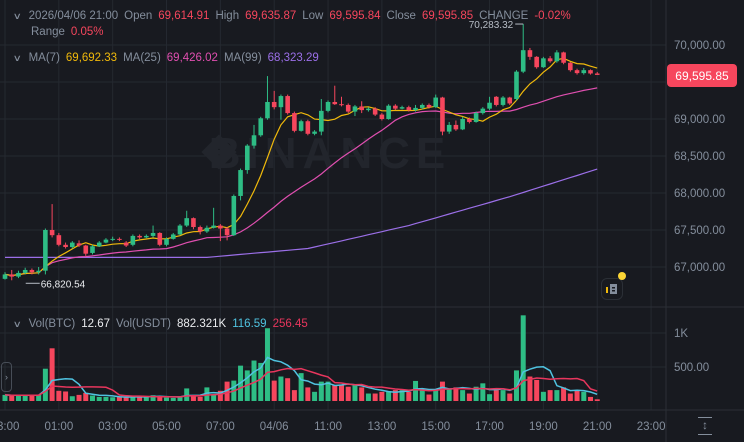  What do you see at coordinates (702, 75) in the screenshot?
I see `current-price-badge: 69,595.85` at bounding box center [702, 75].